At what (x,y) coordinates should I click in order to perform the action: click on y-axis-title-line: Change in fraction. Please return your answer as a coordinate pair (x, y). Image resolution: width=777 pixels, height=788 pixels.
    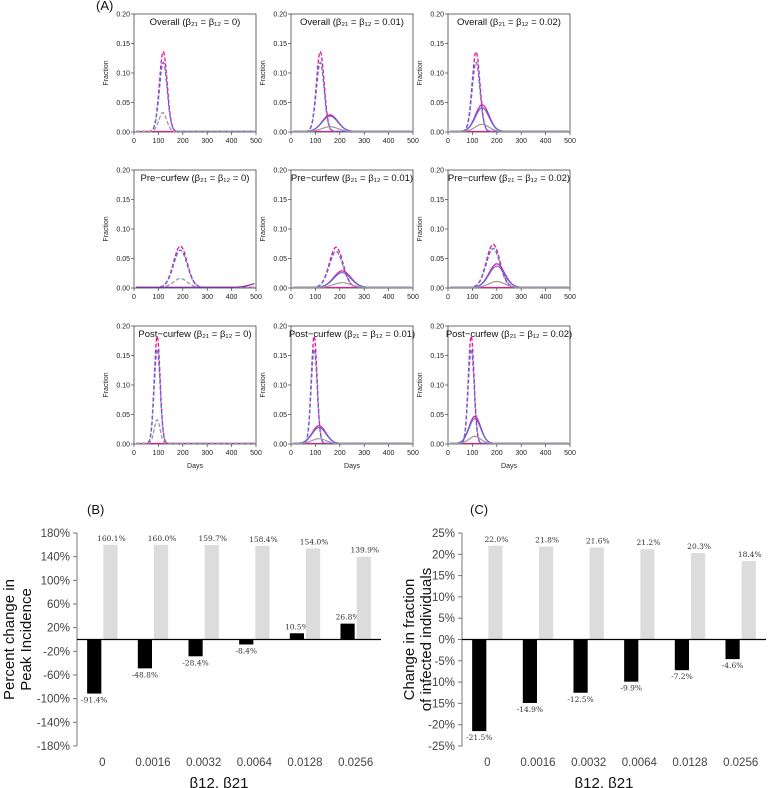
    Looking at the image, I should click on (409, 640).